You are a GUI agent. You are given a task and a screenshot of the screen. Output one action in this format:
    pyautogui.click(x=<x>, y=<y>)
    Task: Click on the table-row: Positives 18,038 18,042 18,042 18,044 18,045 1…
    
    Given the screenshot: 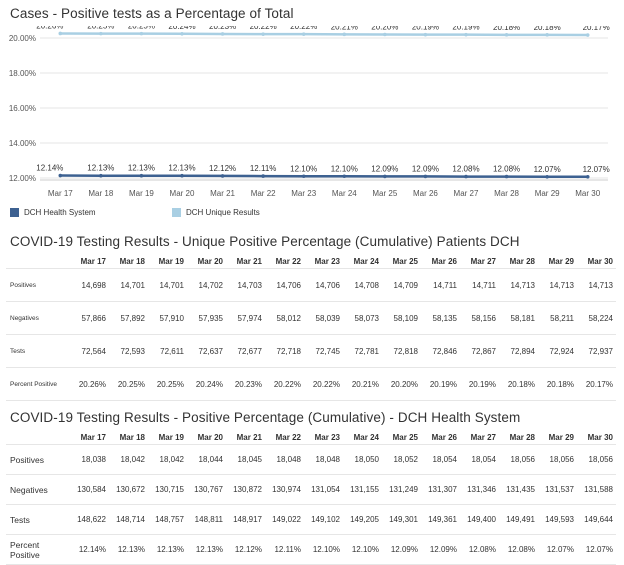 What is the action you would take?
    pyautogui.click(x=311, y=459)
    